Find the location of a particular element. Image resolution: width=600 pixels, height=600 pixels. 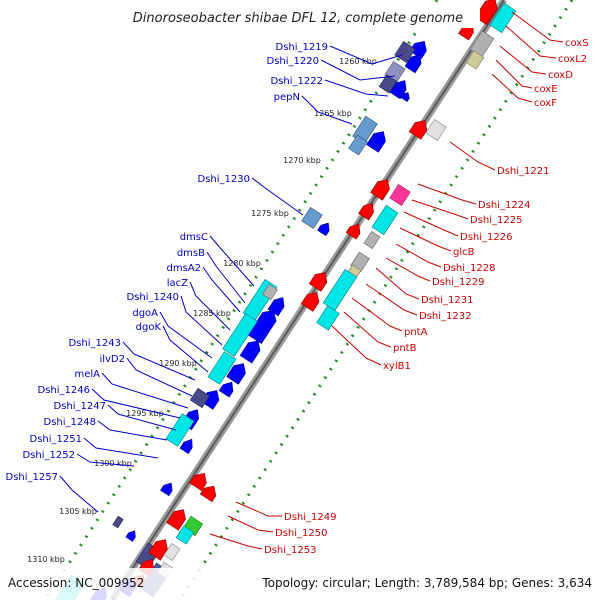

left-gene-label: Dshi_1220 is located at coordinates (293, 61).